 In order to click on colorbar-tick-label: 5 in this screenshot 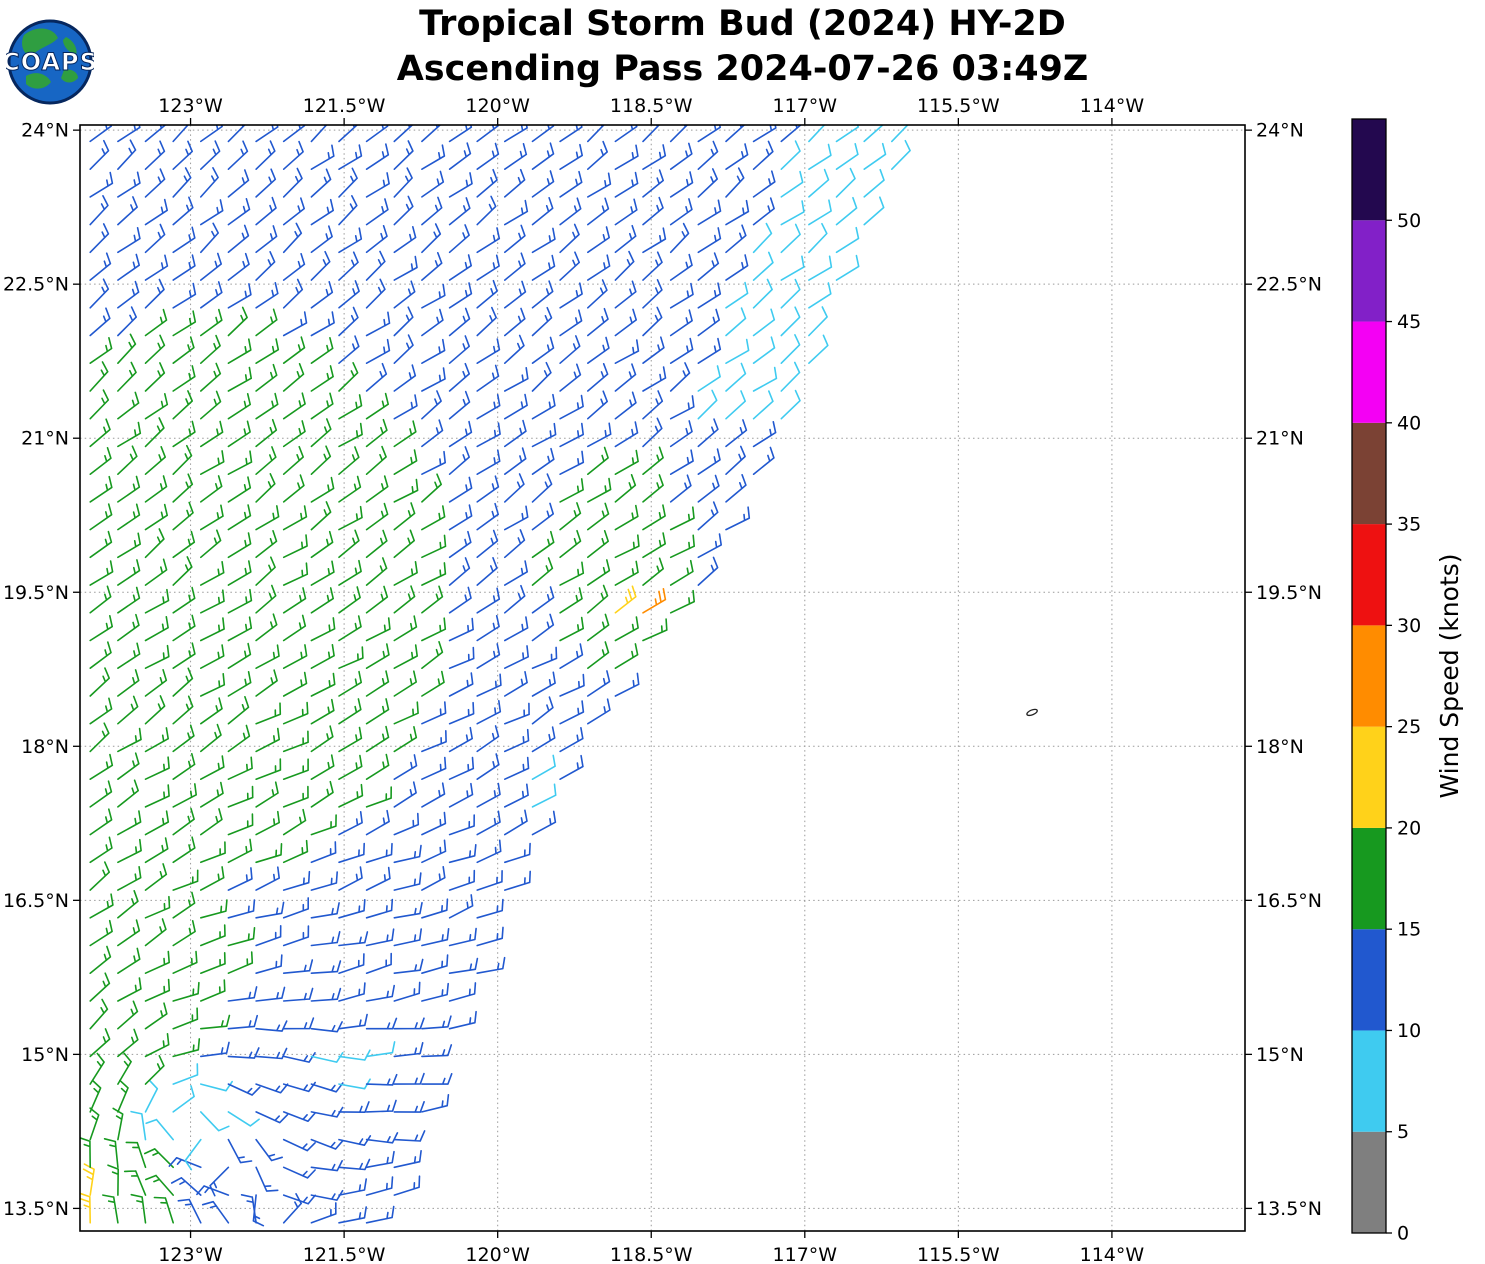, I will do `click(1403, 1132)`.